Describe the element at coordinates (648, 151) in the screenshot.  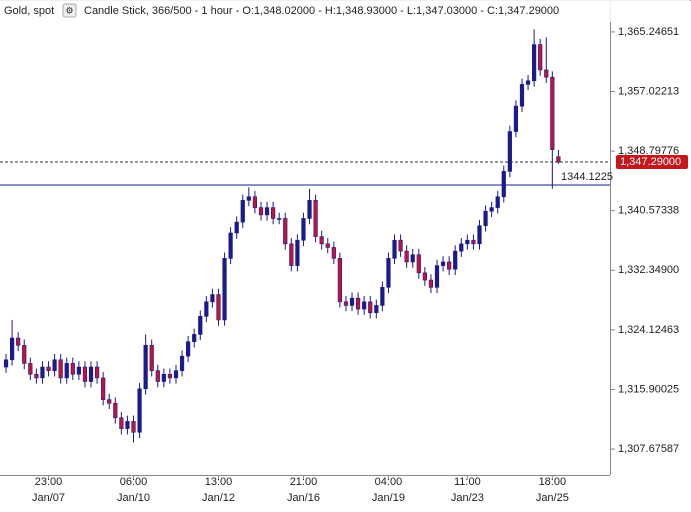
I see `y-tick-label: 1,348.79776` at that location.